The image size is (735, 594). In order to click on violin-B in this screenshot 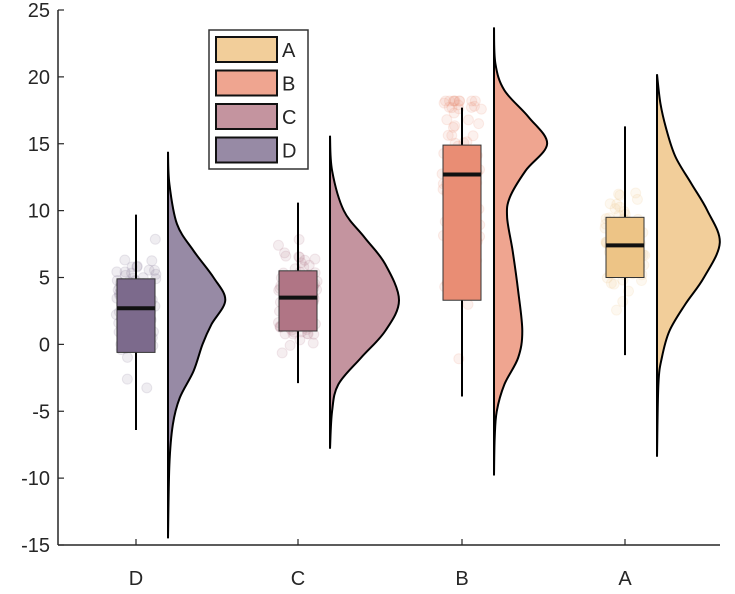, I will do `click(521, 251)`.